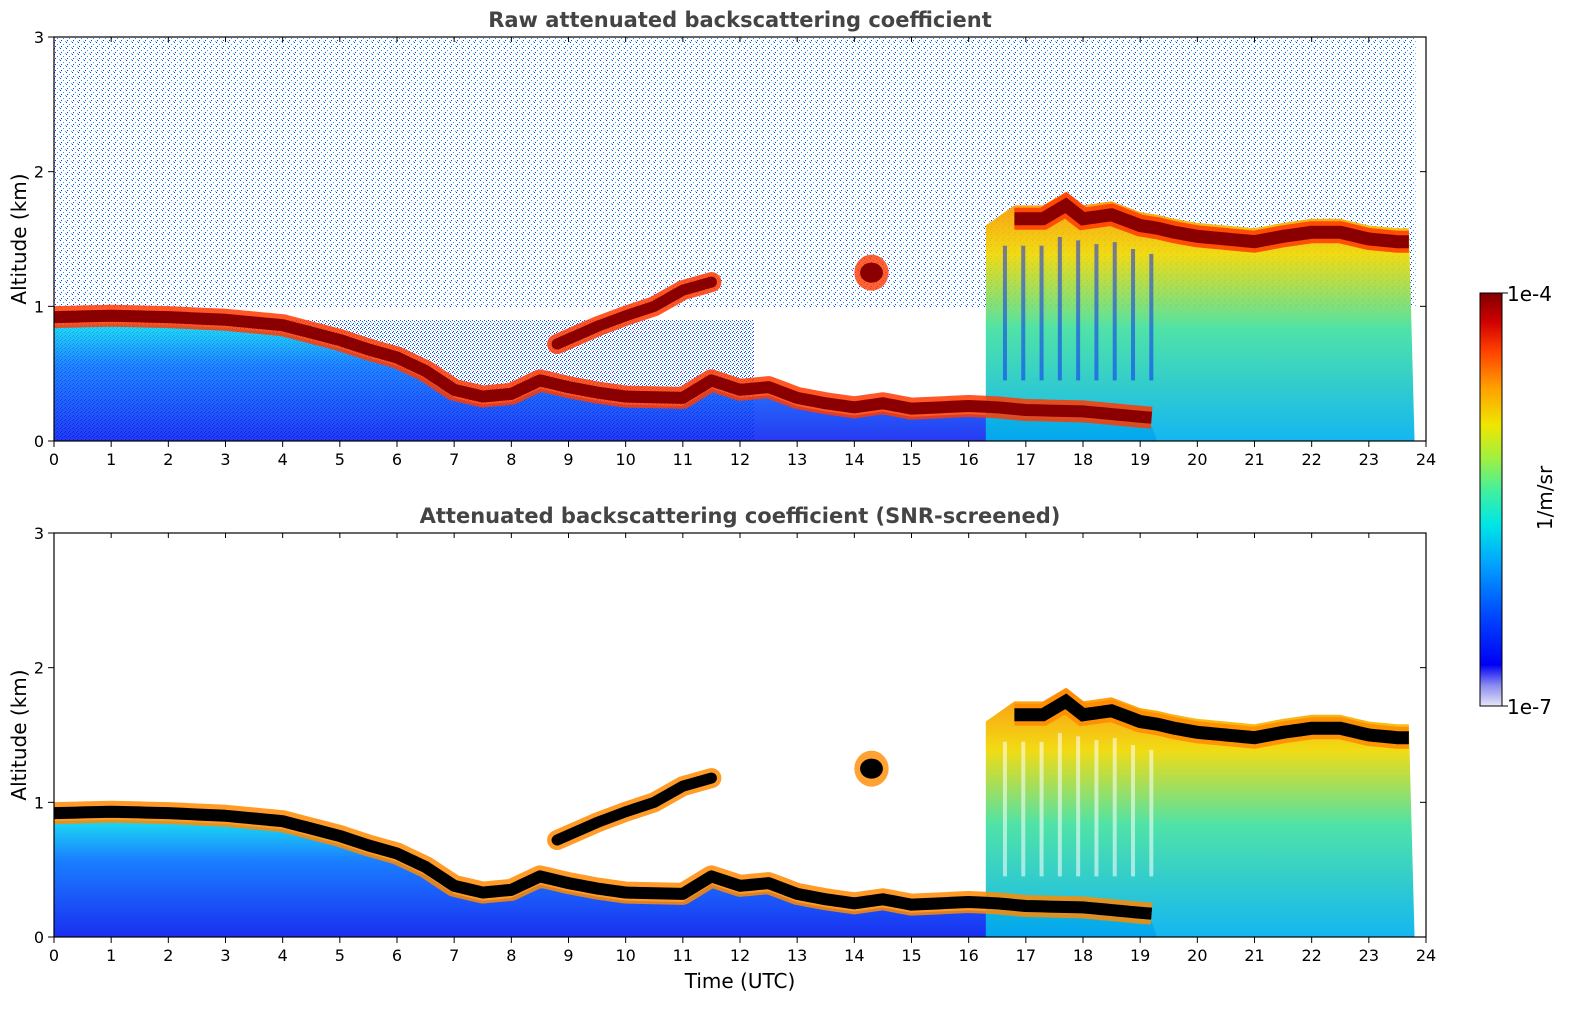  What do you see at coordinates (1529, 707) in the screenshot?
I see `colorbar-min-label: 1e-7` at bounding box center [1529, 707].